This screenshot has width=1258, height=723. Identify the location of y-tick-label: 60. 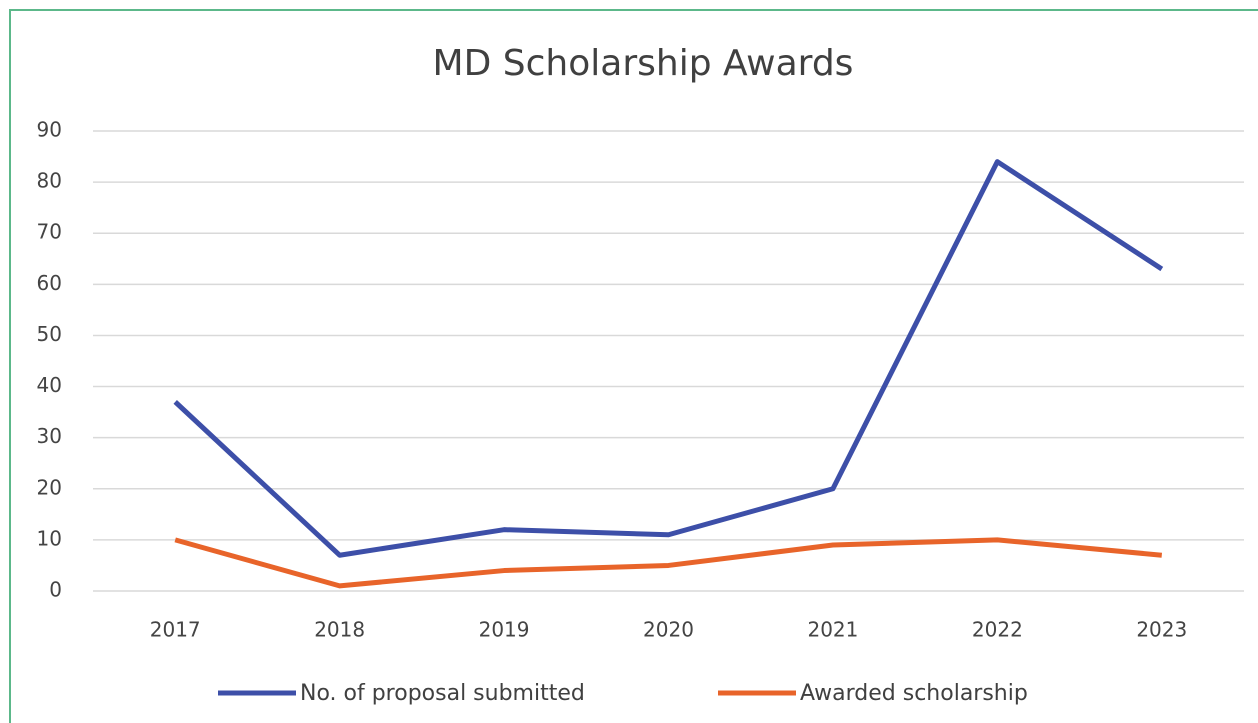
(49, 283).